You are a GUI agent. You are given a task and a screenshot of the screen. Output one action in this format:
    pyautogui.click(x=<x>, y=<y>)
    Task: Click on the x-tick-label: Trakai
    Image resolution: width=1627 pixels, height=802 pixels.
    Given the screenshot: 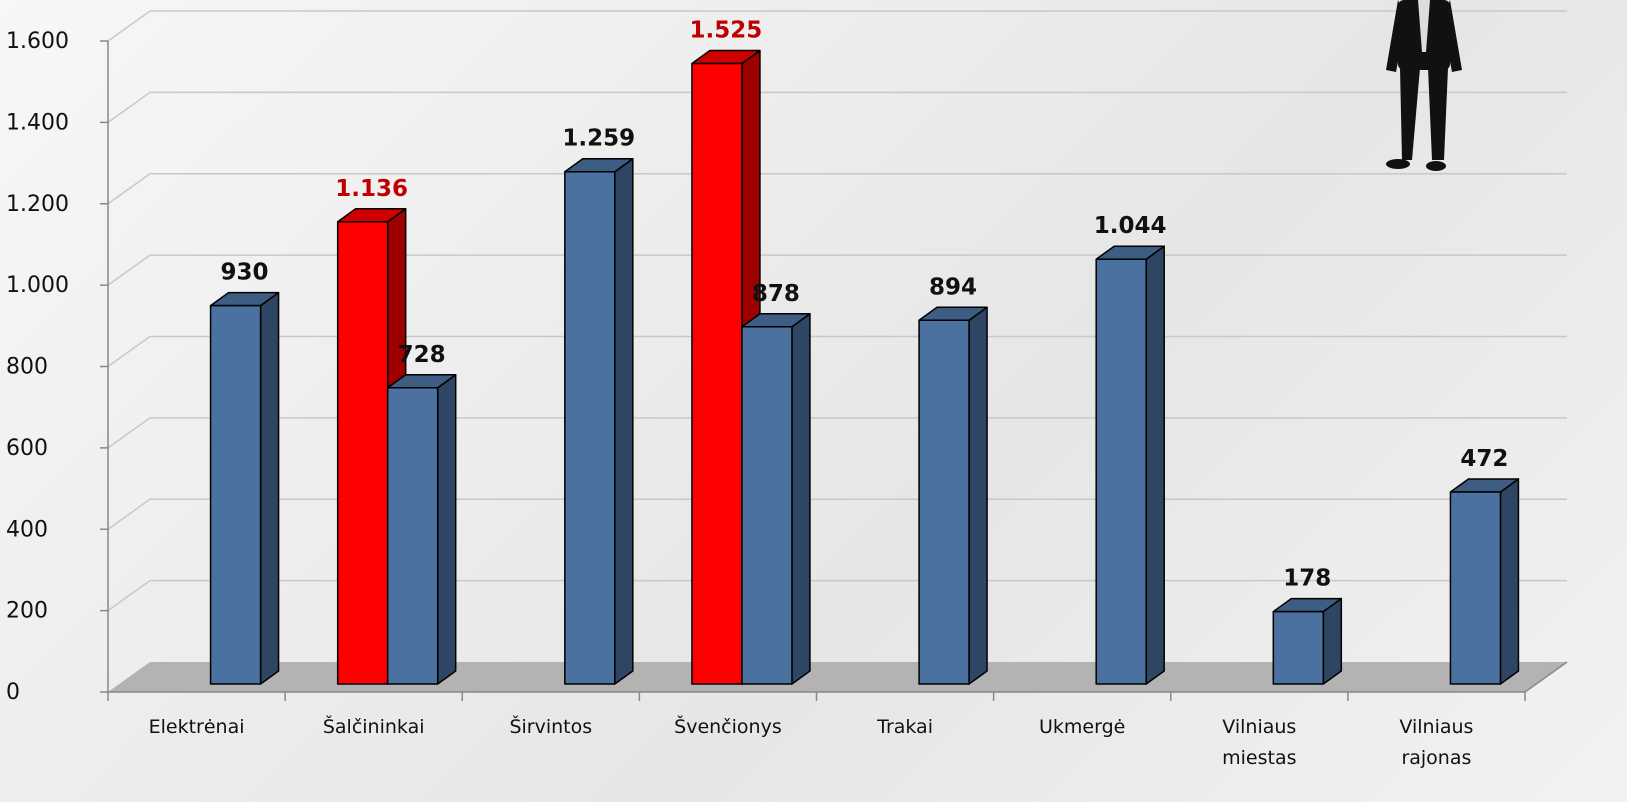 What is the action you would take?
    pyautogui.click(x=905, y=727)
    